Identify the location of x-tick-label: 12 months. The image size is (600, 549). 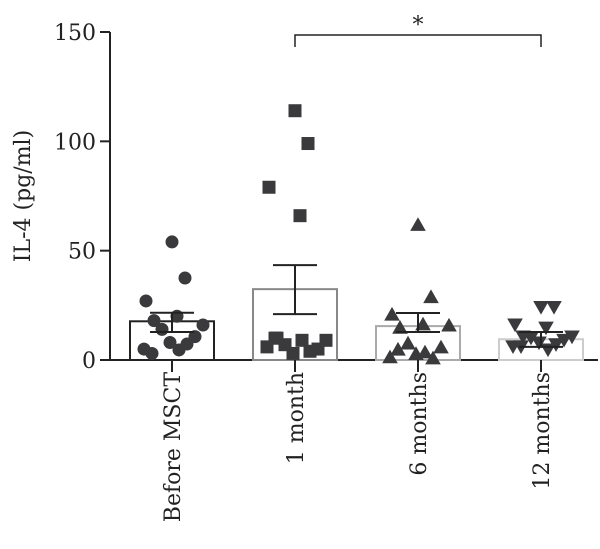
(542, 431).